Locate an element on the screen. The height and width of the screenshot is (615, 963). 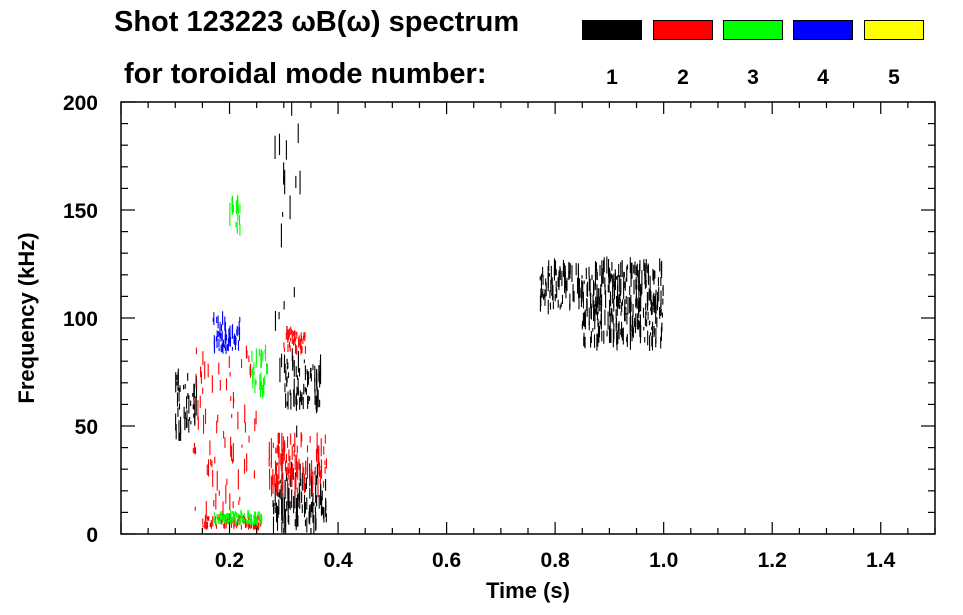
chart-title-line1: Shot 123223 ωB(ω) spectrum is located at coordinates (317, 22).